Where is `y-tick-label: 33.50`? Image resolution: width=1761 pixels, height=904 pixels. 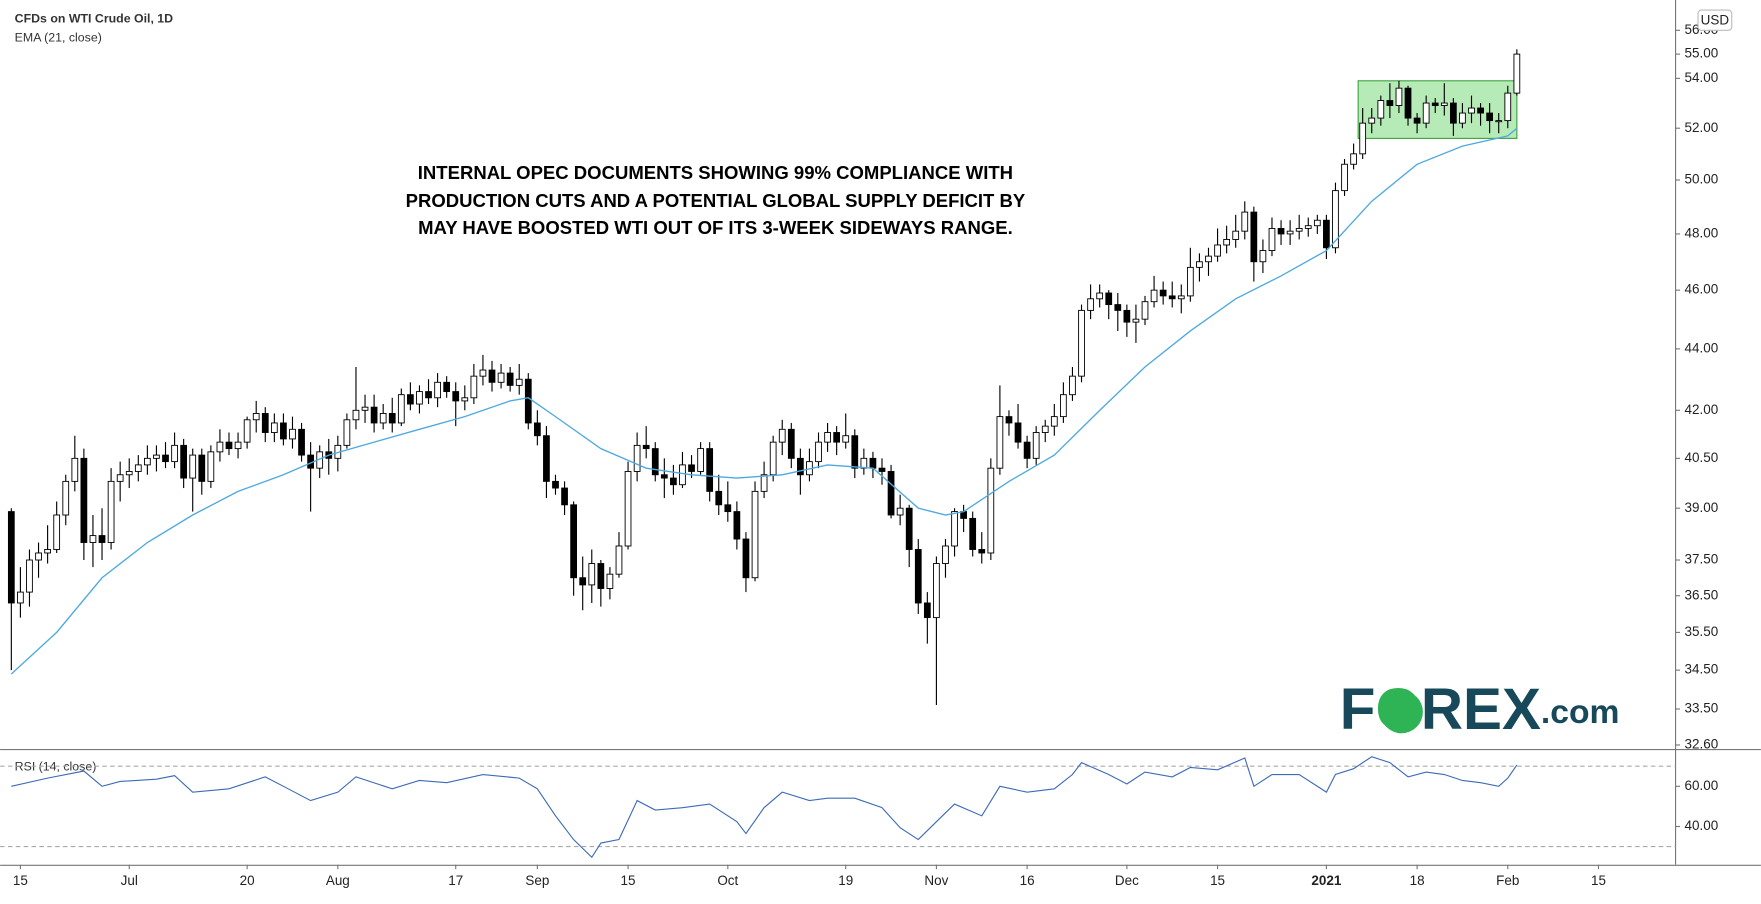
y-tick-label: 33.50 is located at coordinates (1702, 708).